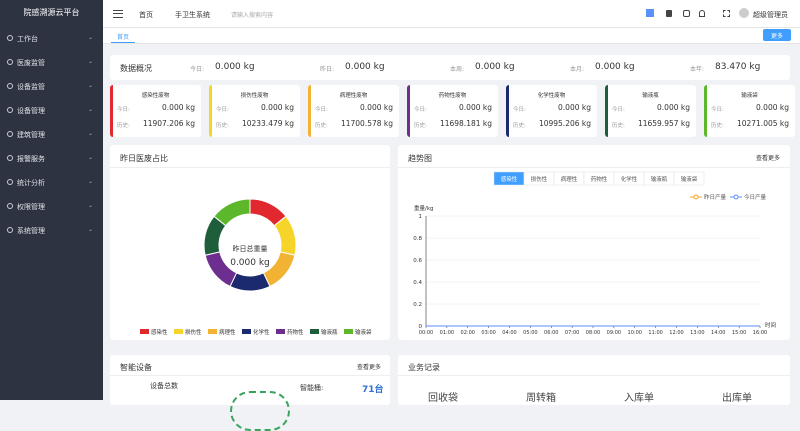  What do you see at coordinates (650, 111) in the screenshot?
I see `waste-card: 输液瓶 今日: 0.000 kg 历史: 11659.957 kg` at bounding box center [650, 111].